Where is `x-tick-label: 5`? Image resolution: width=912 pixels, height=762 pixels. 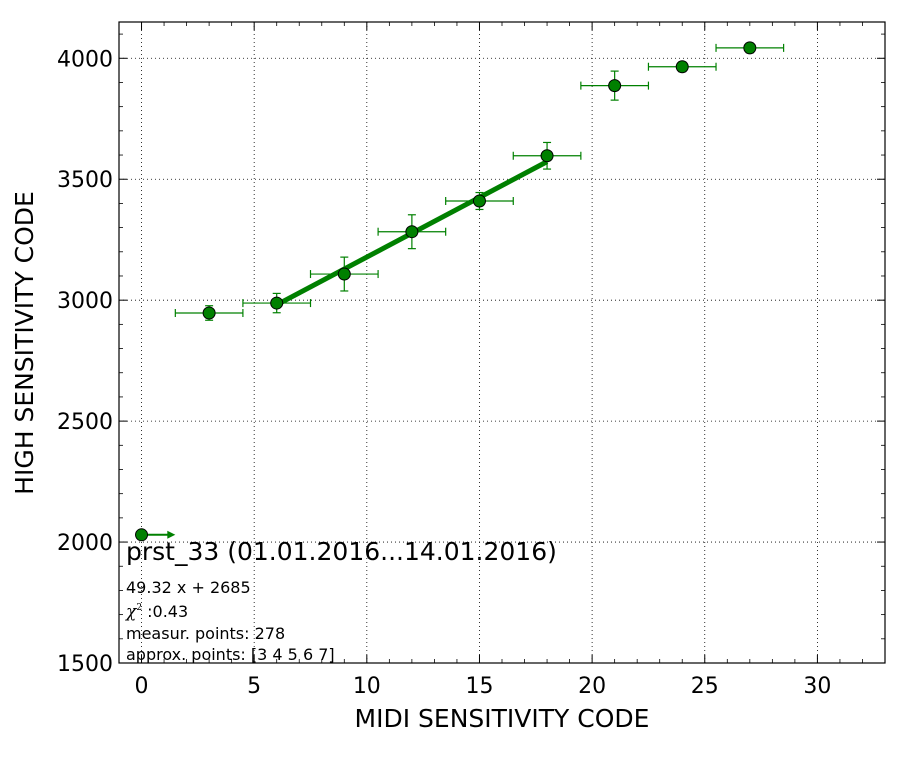
x-tick-label: 5 is located at coordinates (254, 686).